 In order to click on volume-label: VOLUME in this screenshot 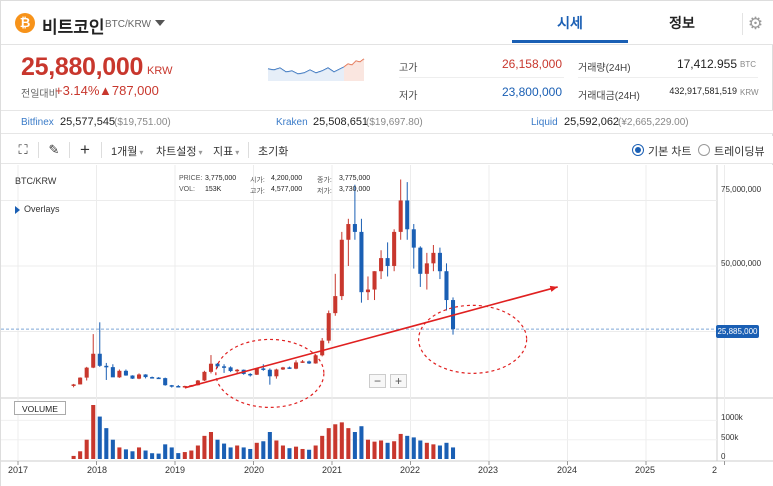, I will do `click(40, 408)`.